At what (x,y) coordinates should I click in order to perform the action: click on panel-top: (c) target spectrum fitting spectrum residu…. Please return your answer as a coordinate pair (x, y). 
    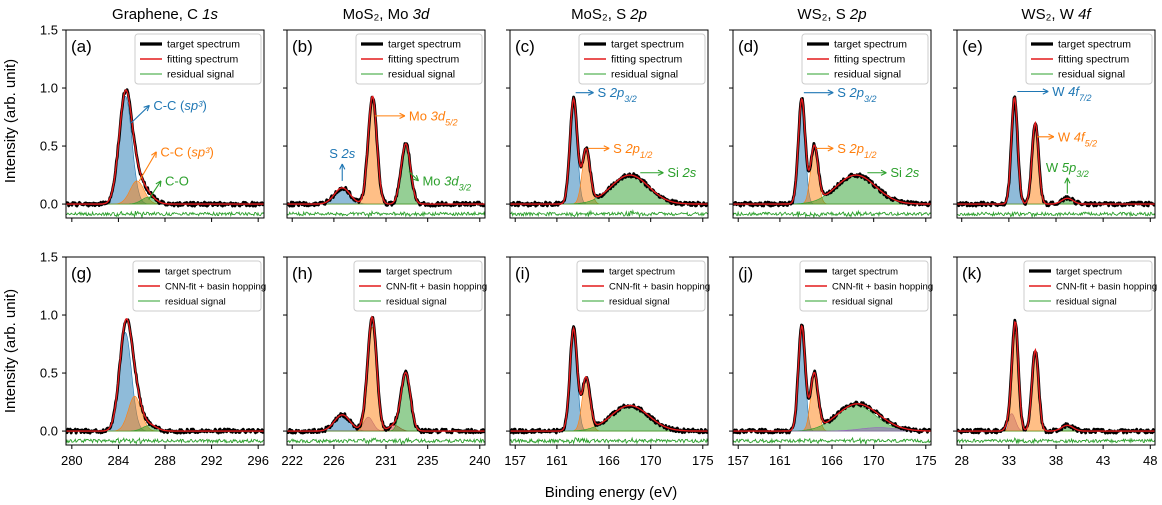
    Looking at the image, I should click on (607, 125).